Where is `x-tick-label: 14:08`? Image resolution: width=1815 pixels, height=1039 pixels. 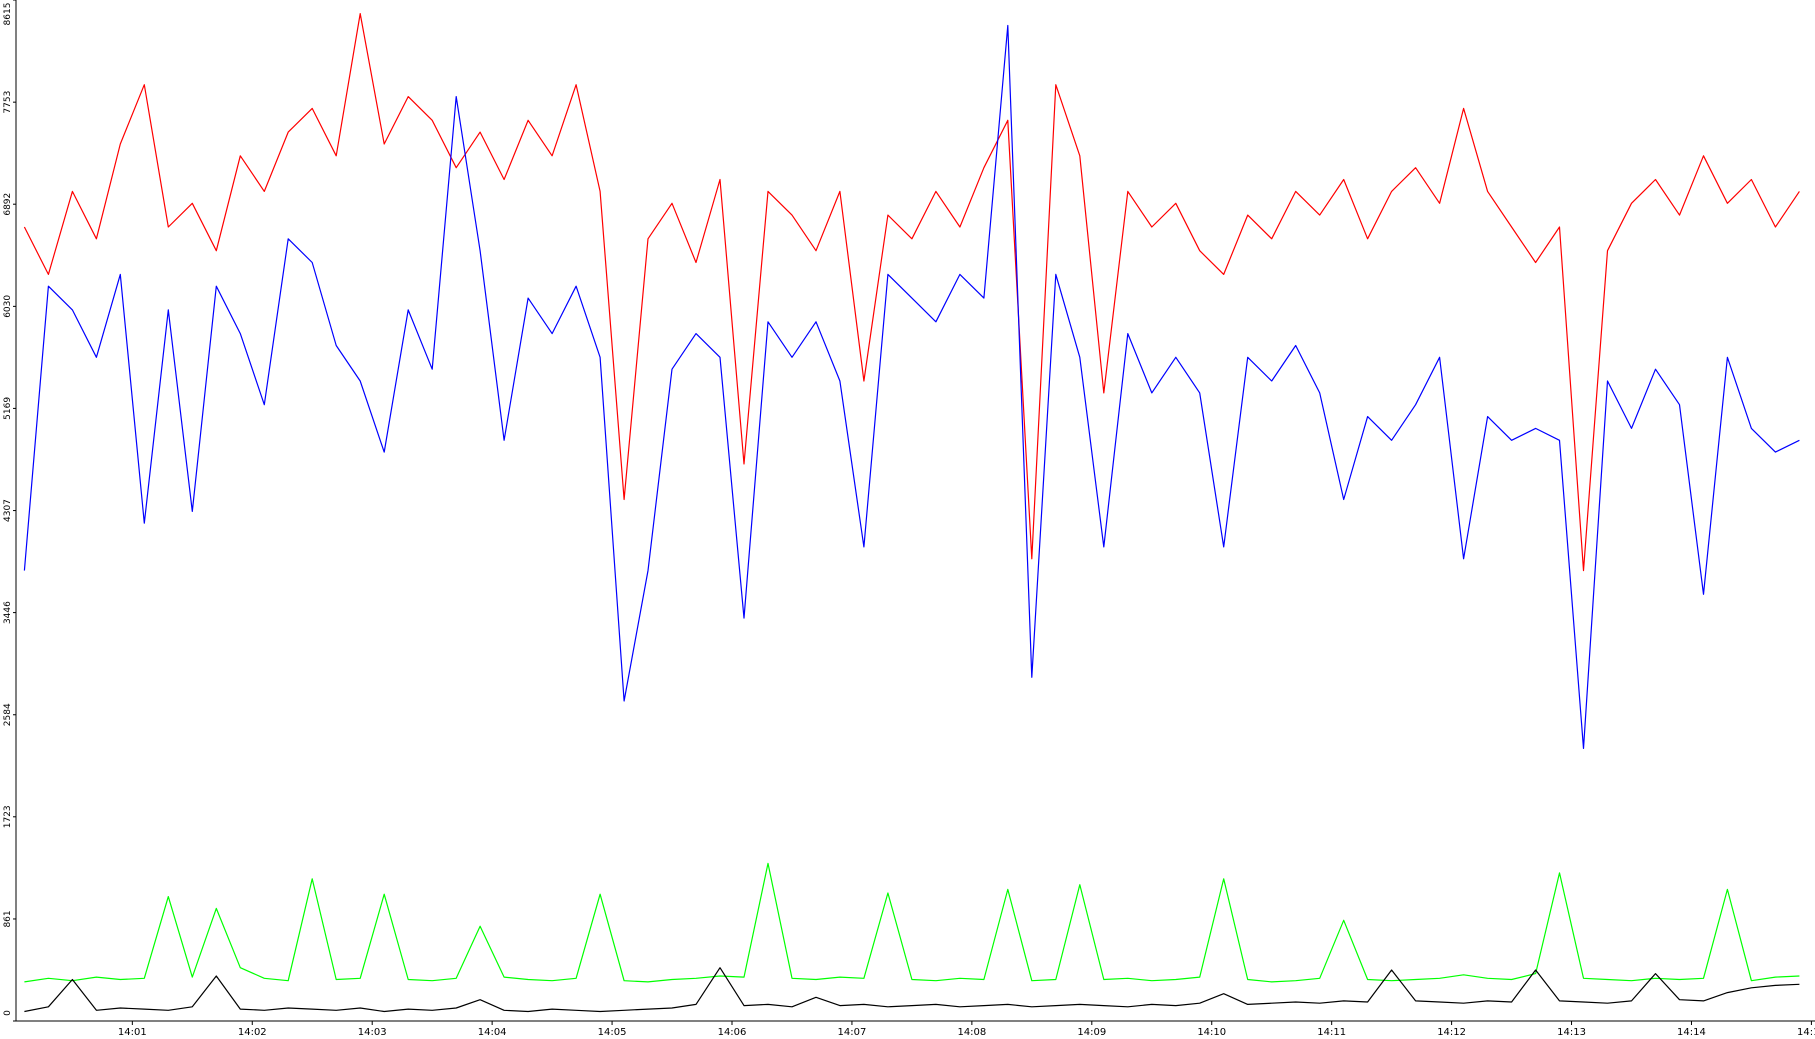 x-tick-label: 14:08 is located at coordinates (971, 1032).